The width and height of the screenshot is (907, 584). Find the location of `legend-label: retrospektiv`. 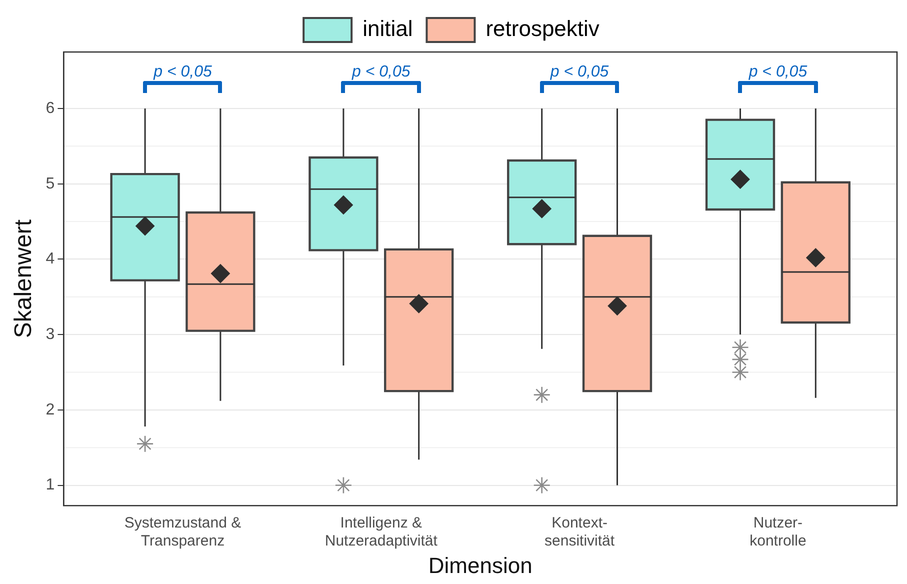

legend-label: retrospektiv is located at coordinates (543, 29).